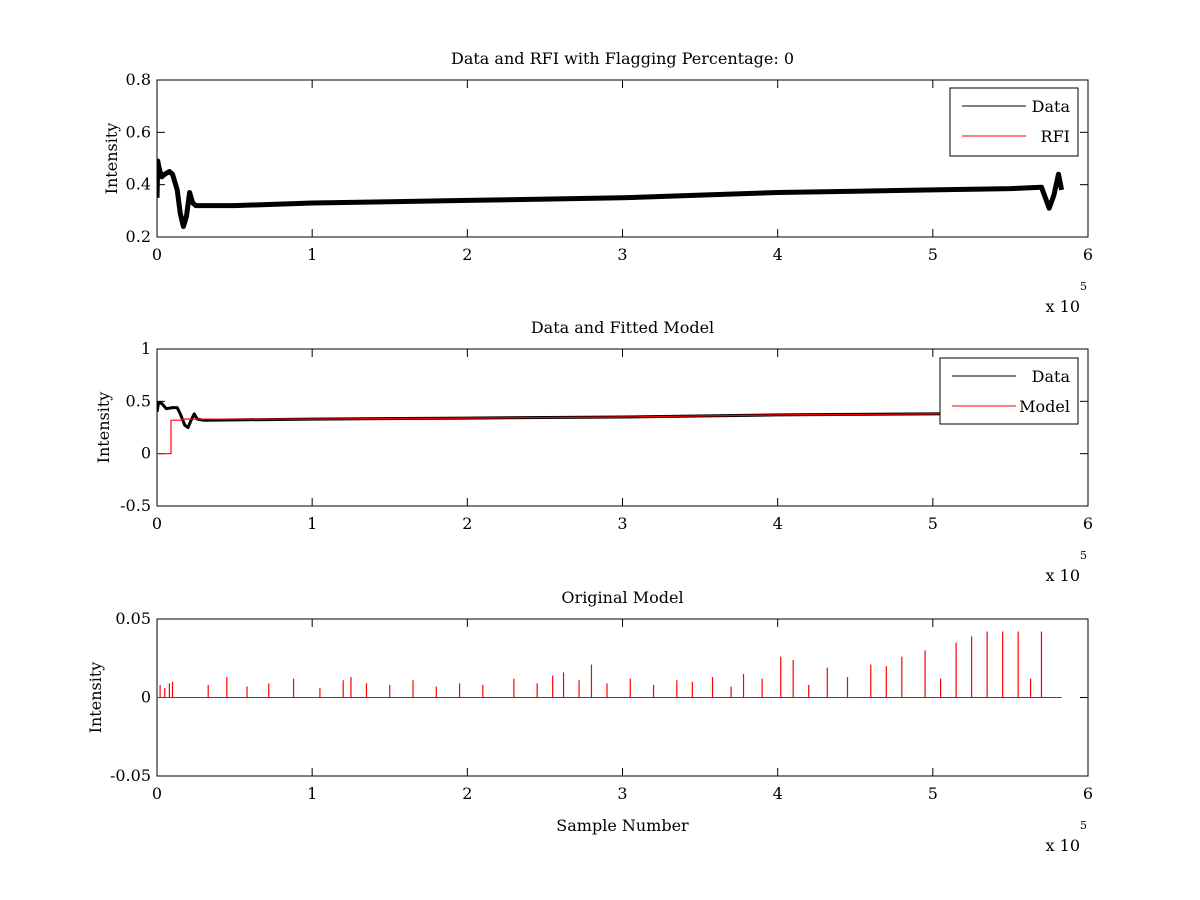 This screenshot has width=1200, height=900. Describe the element at coordinates (138, 184) in the screenshot. I see `y-tick-label: 0.4` at that location.